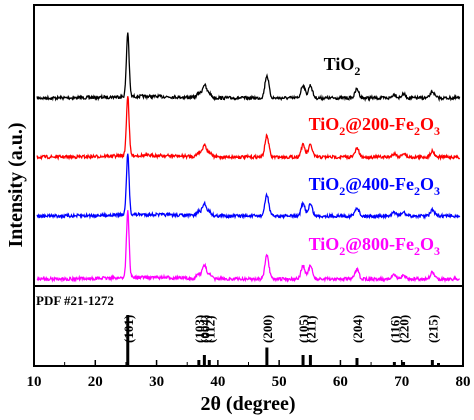  Describe the element at coordinates (34, 382) in the screenshot. I see `x-tick-label: 10` at that location.